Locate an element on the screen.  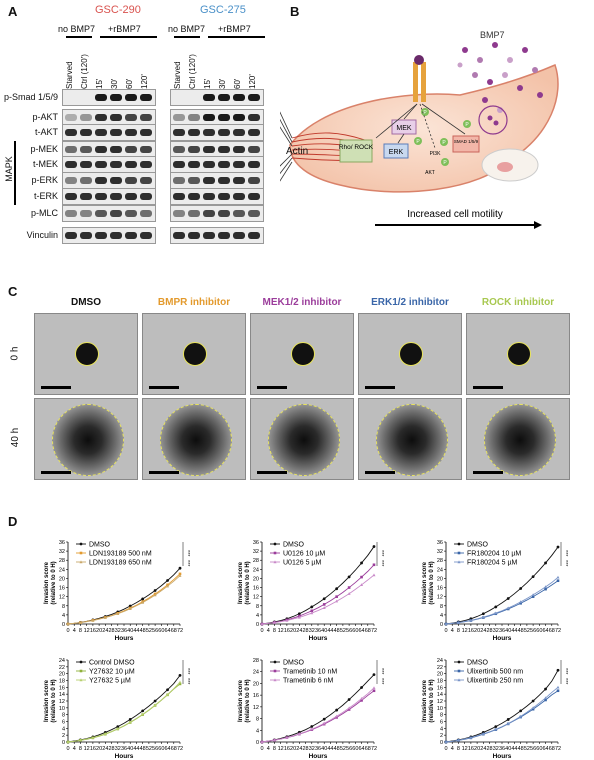
scale-bar is located at coordinates (56, 472).